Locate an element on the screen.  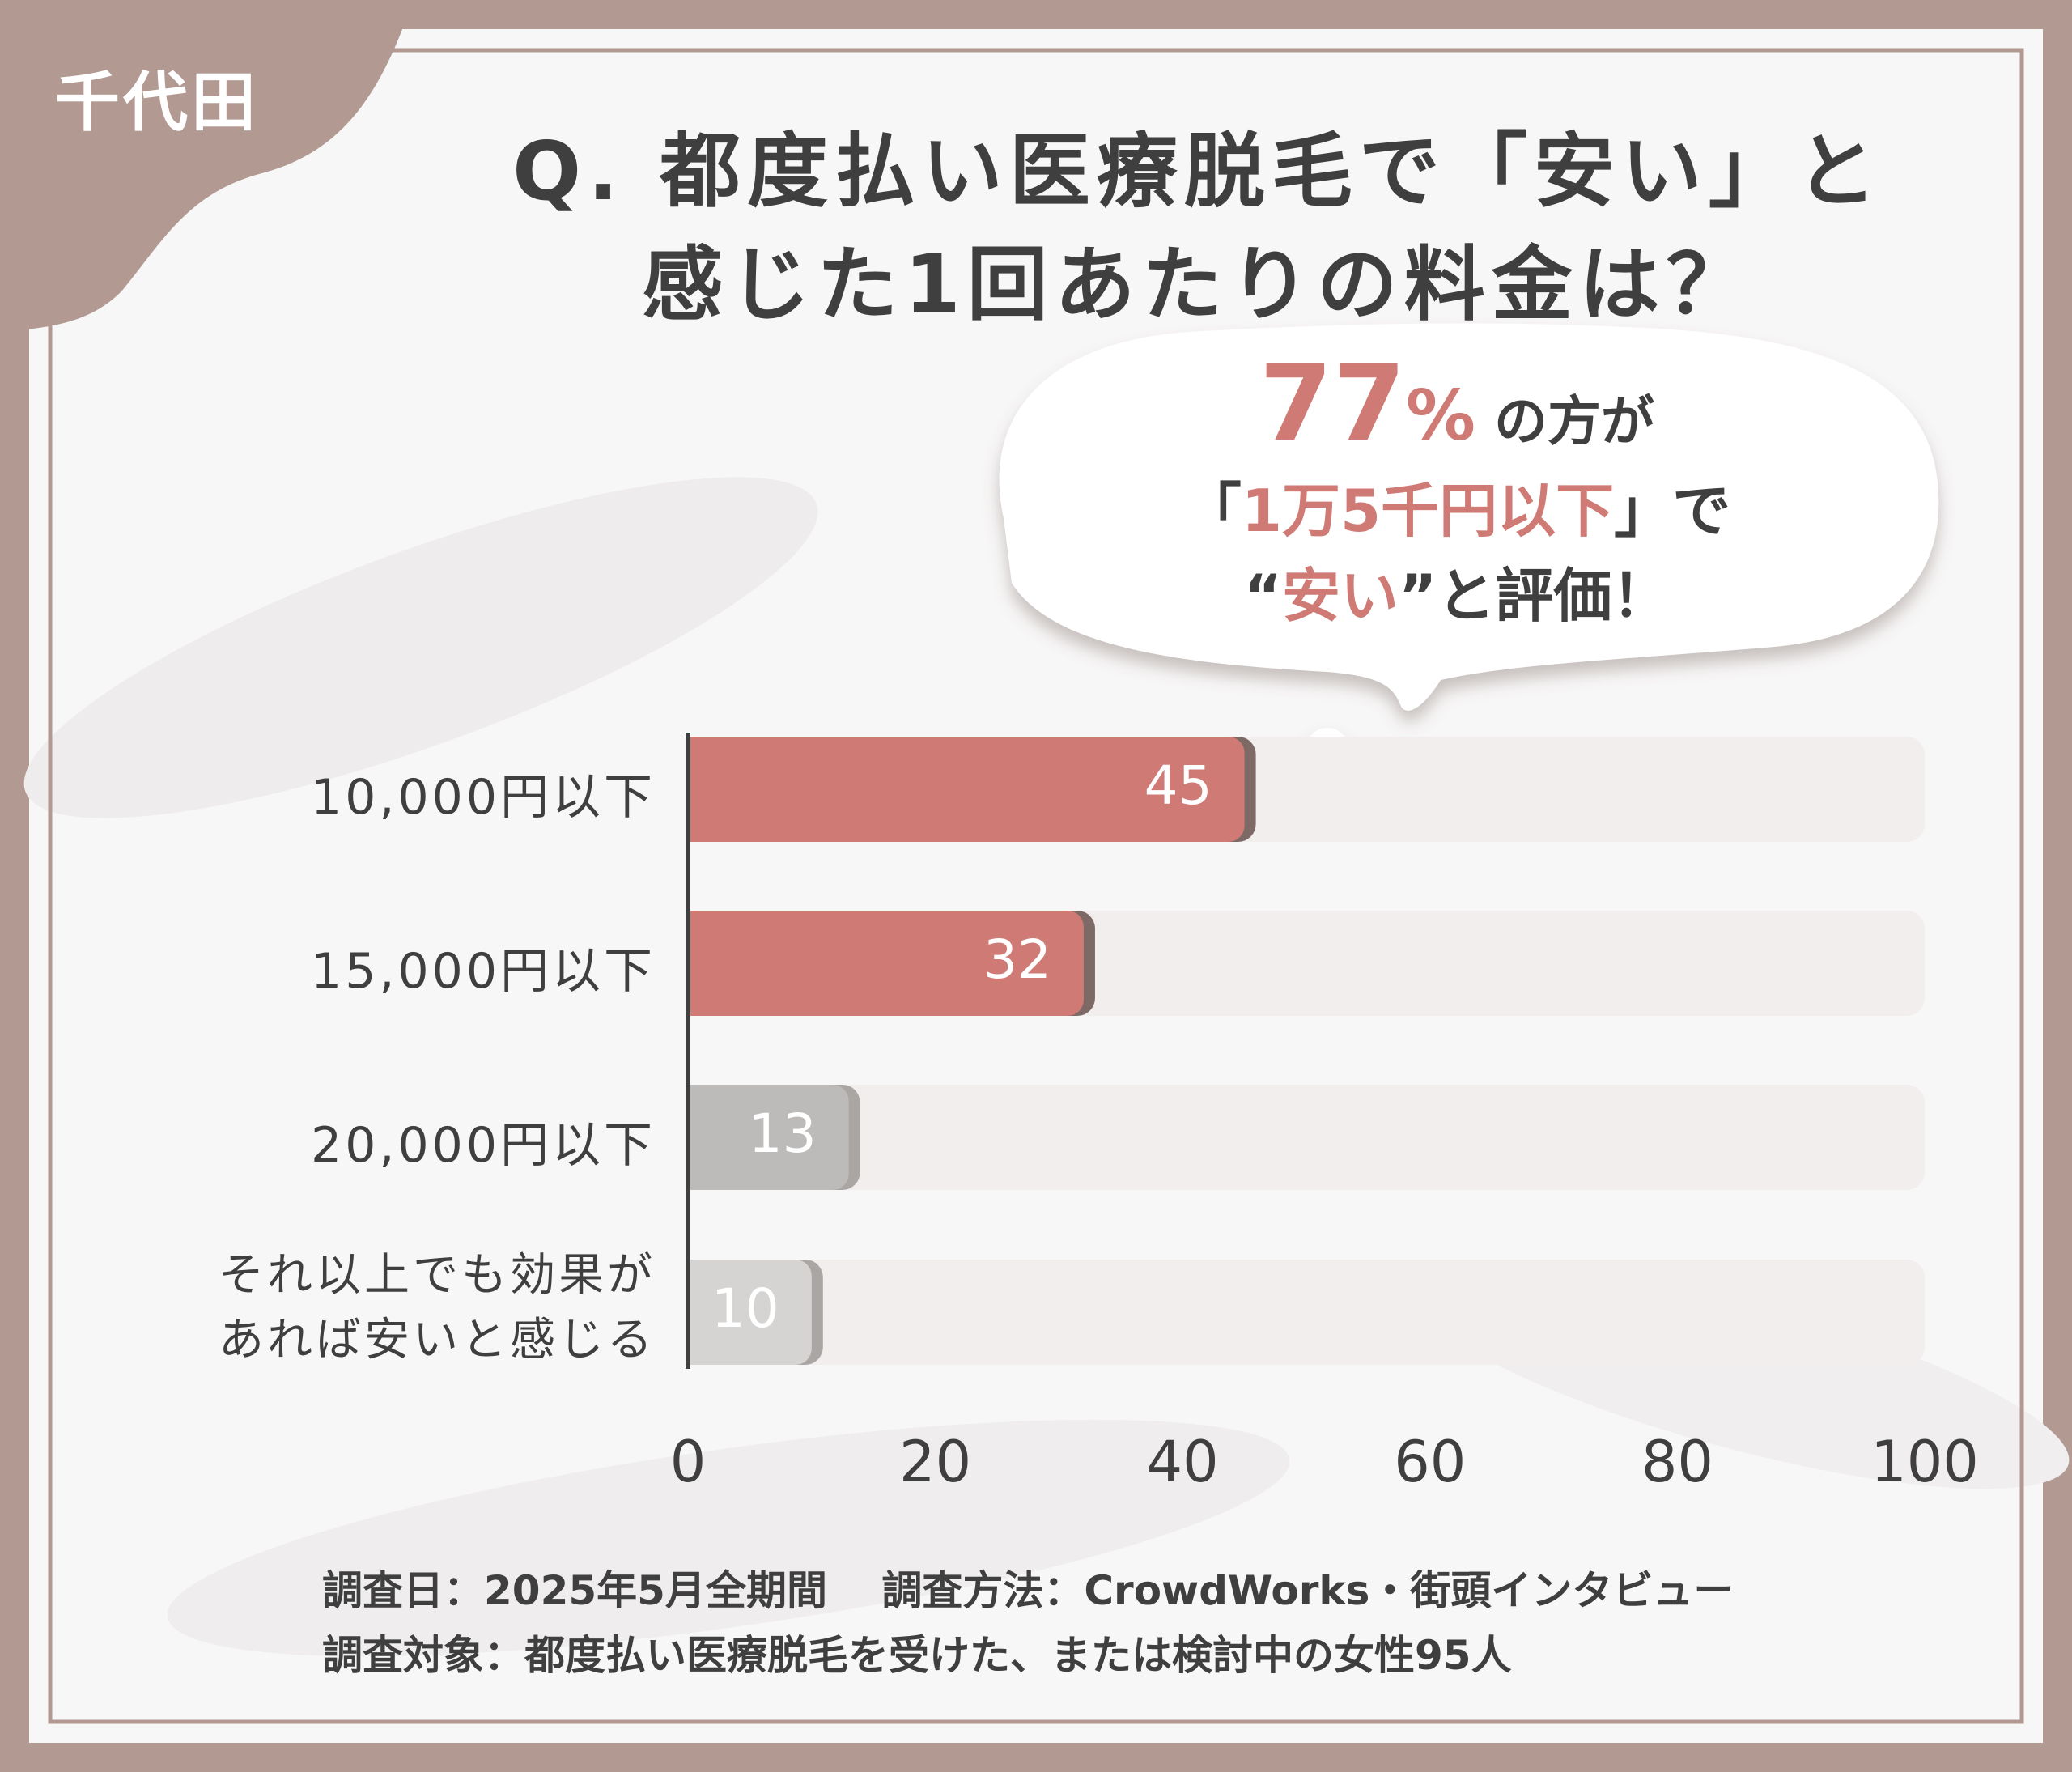
callout-cheap-highlight: 安い is located at coordinates (1340, 596).